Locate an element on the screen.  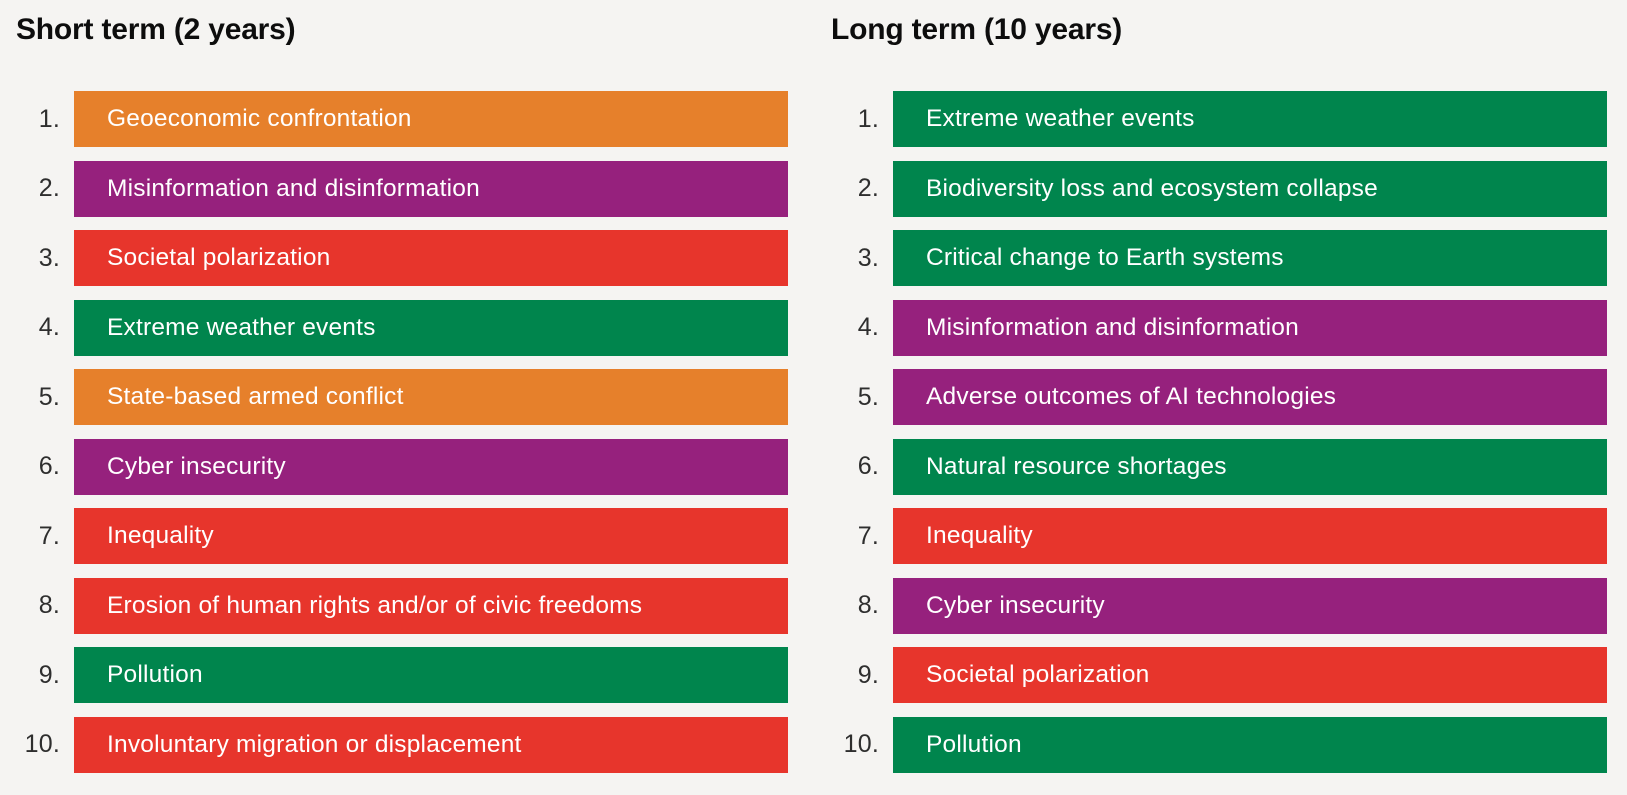
risk-bar: Critical change to Earth systems is located at coordinates (1250, 258).